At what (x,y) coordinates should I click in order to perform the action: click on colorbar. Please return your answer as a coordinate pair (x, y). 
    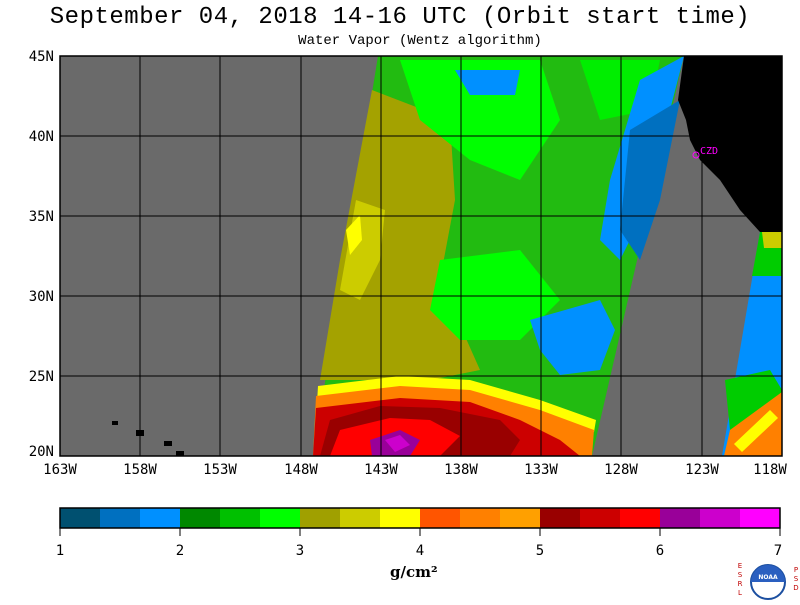
    Looking at the image, I should click on (420, 518).